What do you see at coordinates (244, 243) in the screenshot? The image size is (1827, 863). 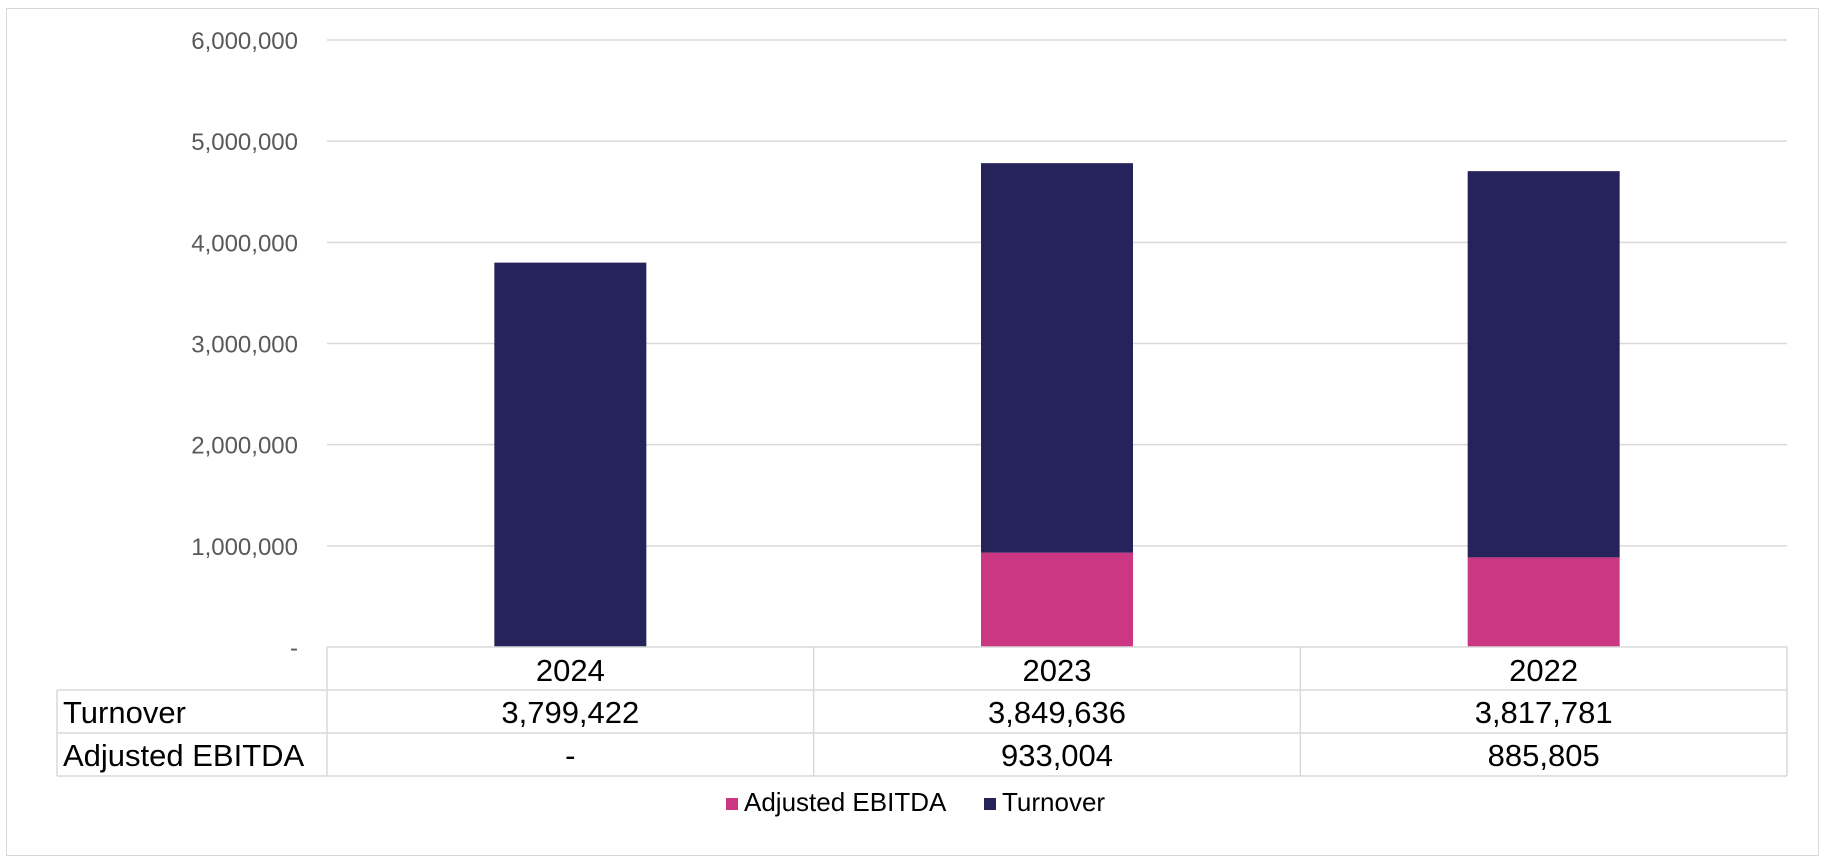 I see `y-tick-label: 4,000,000` at bounding box center [244, 243].